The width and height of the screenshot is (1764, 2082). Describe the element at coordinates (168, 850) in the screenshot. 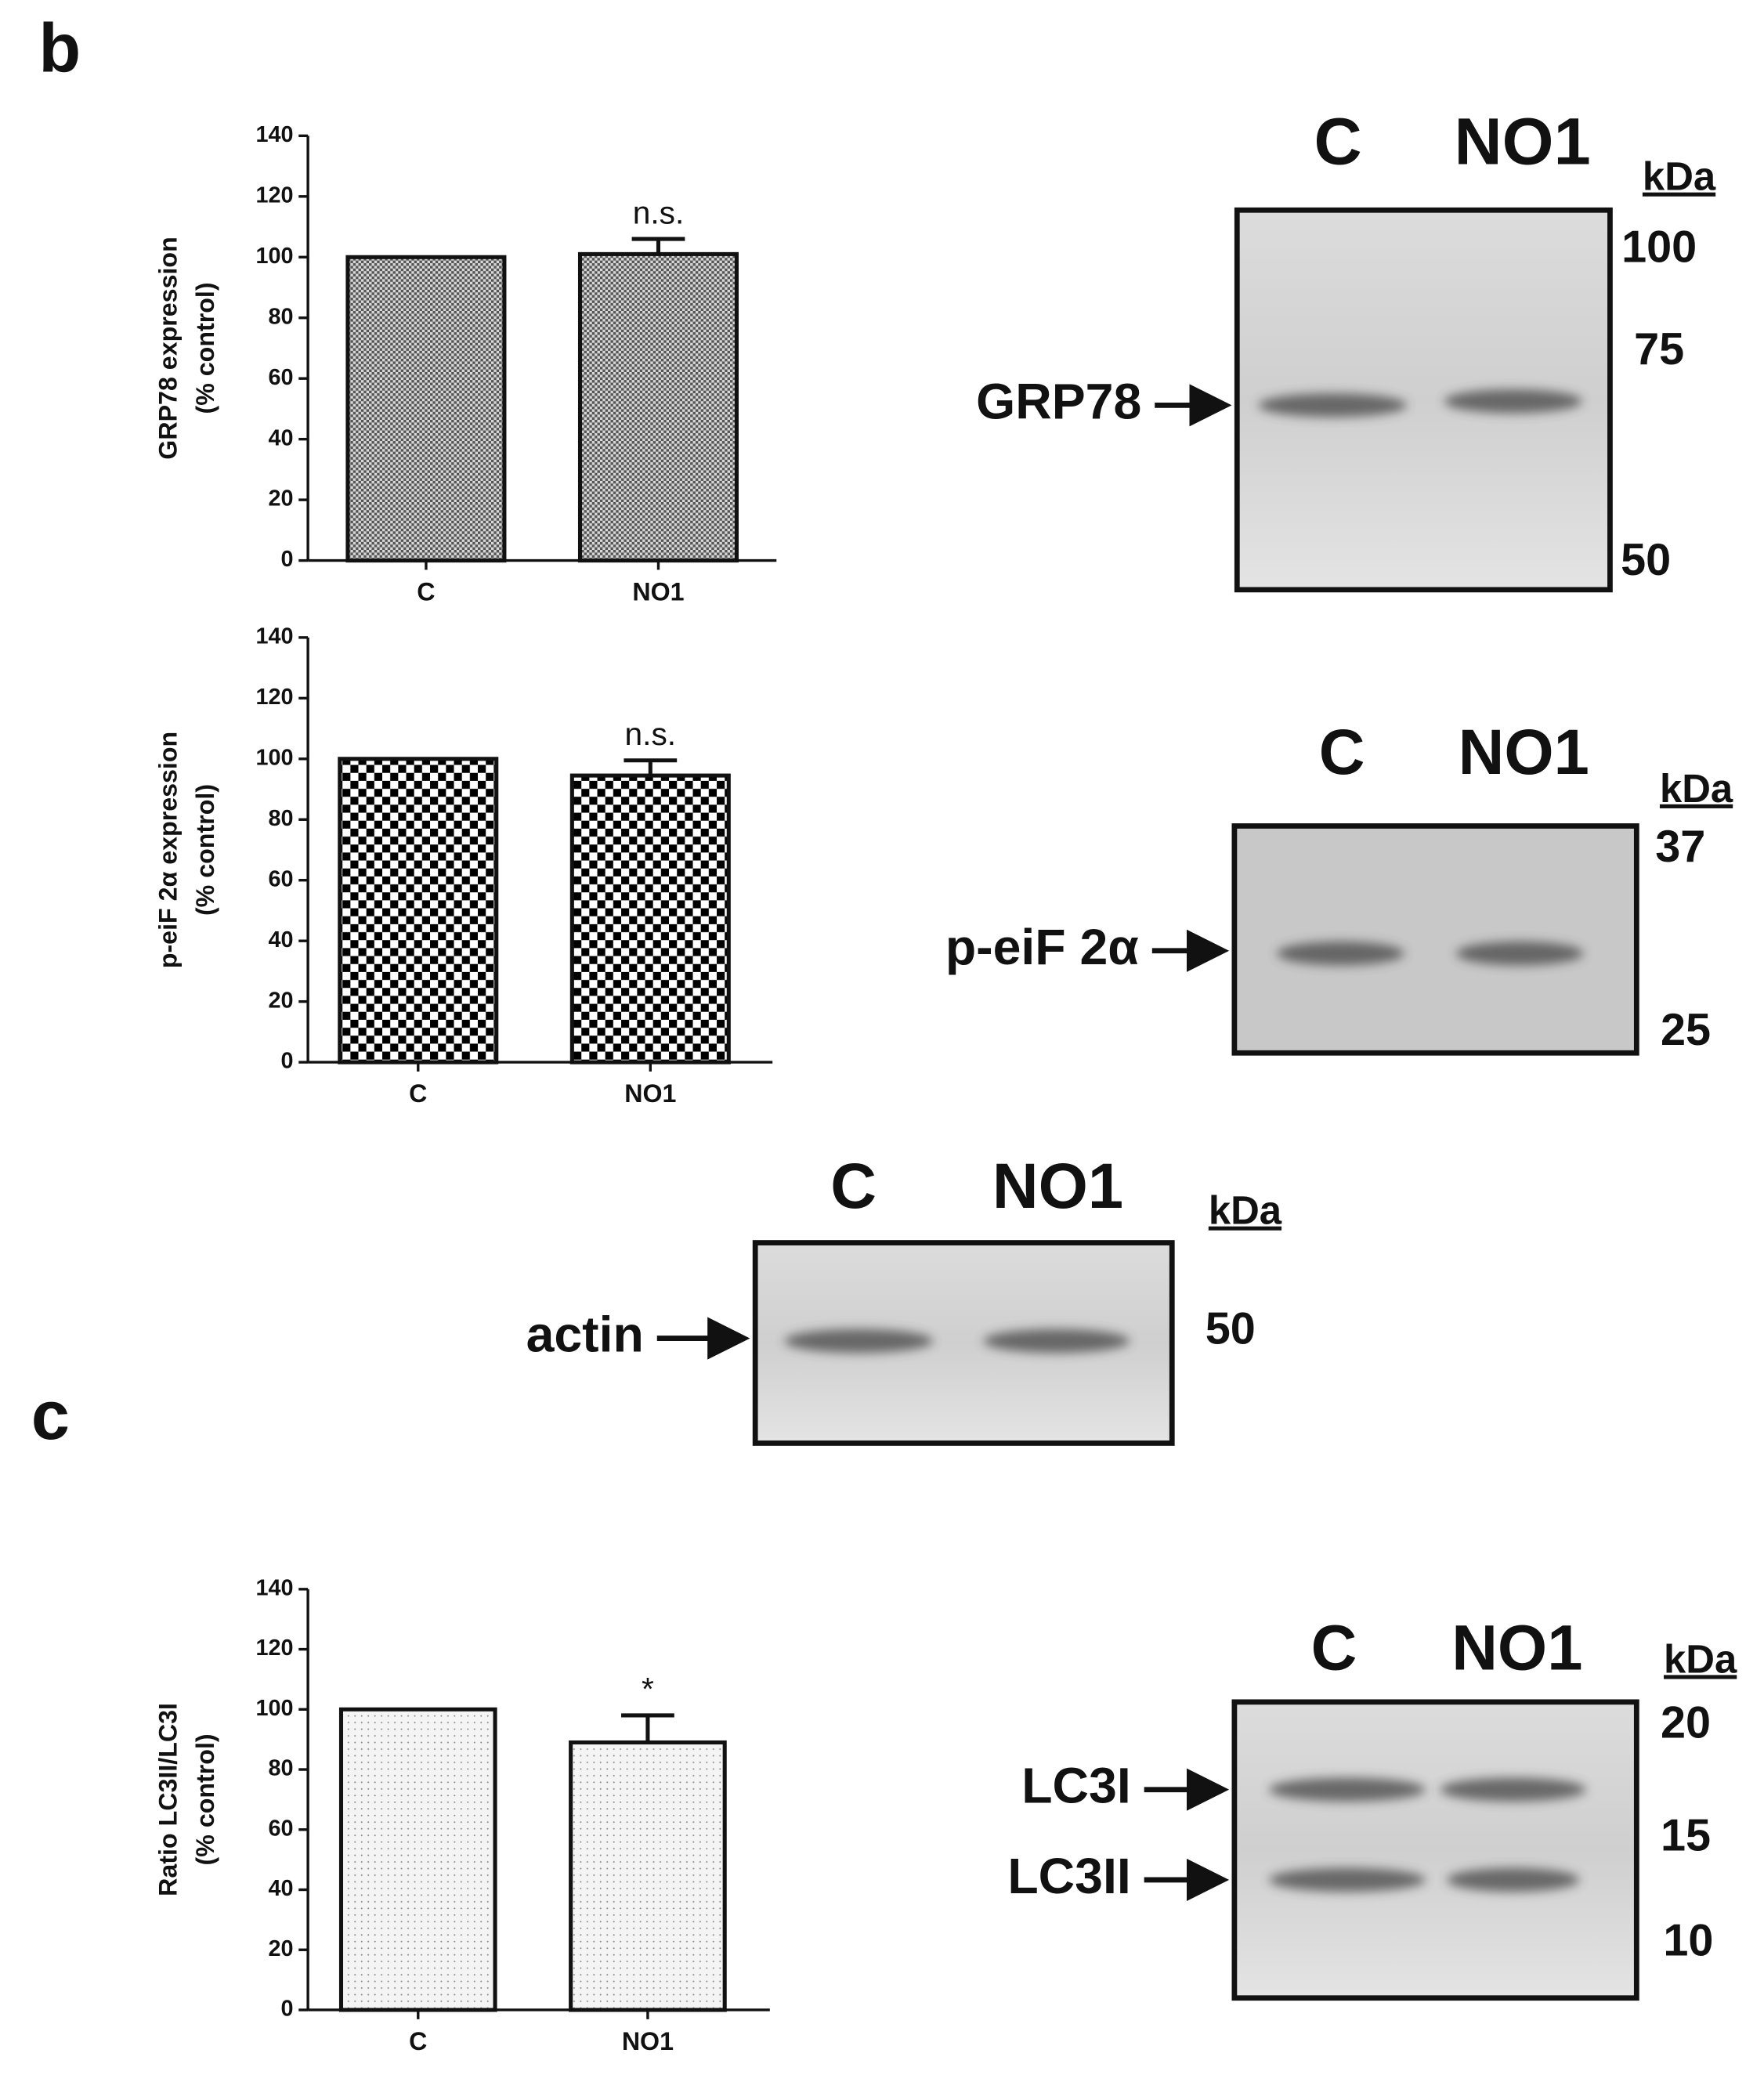

I see `y-axis-label: p-eiF 2α expression` at that location.